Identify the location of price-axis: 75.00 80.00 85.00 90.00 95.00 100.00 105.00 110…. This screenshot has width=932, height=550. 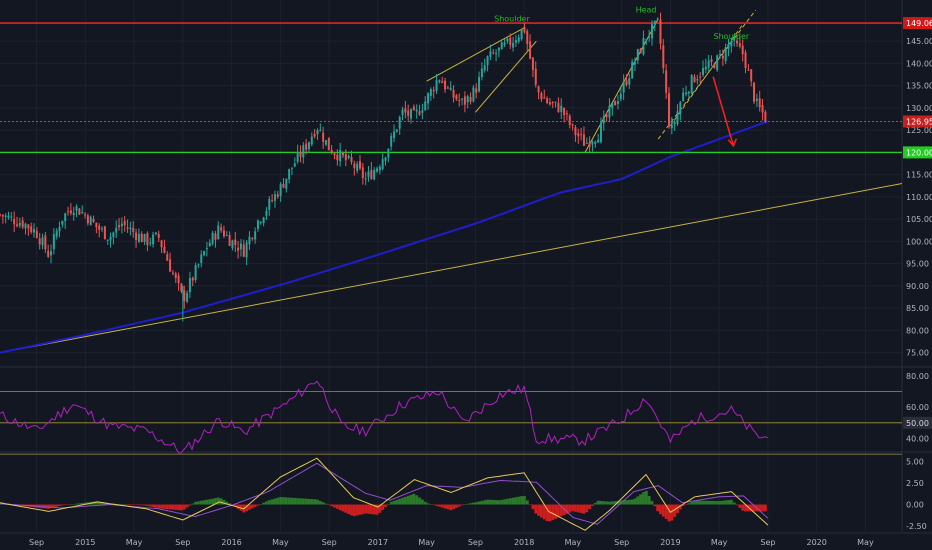
(917, 187).